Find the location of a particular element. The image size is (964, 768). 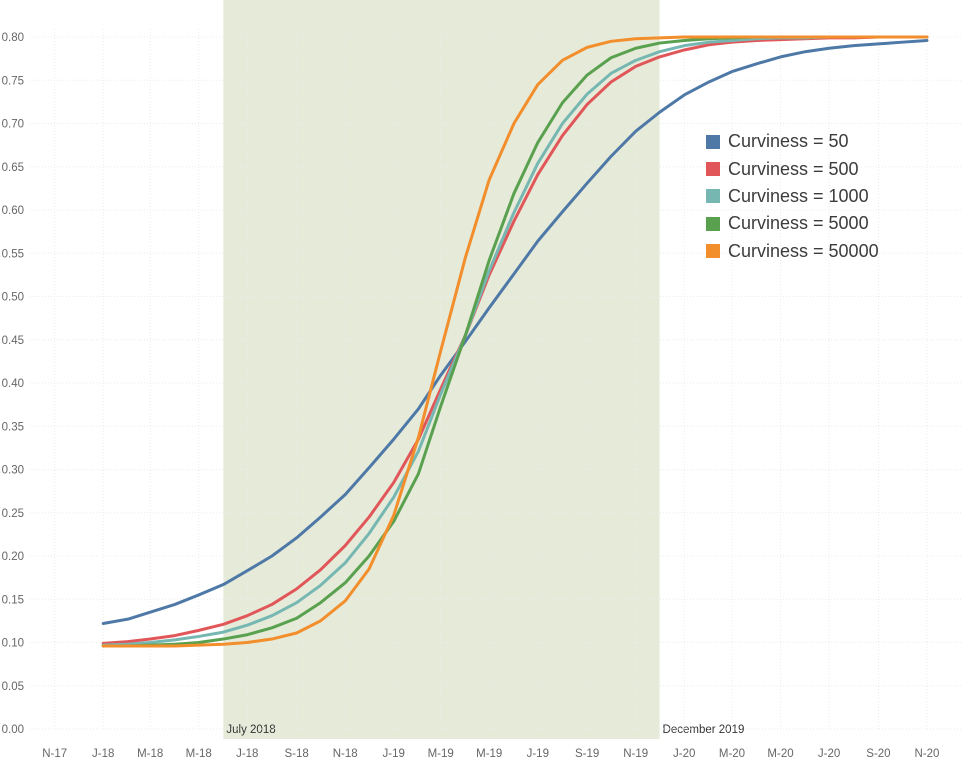

y-tick-label: 0.00 is located at coordinates (13, 730).